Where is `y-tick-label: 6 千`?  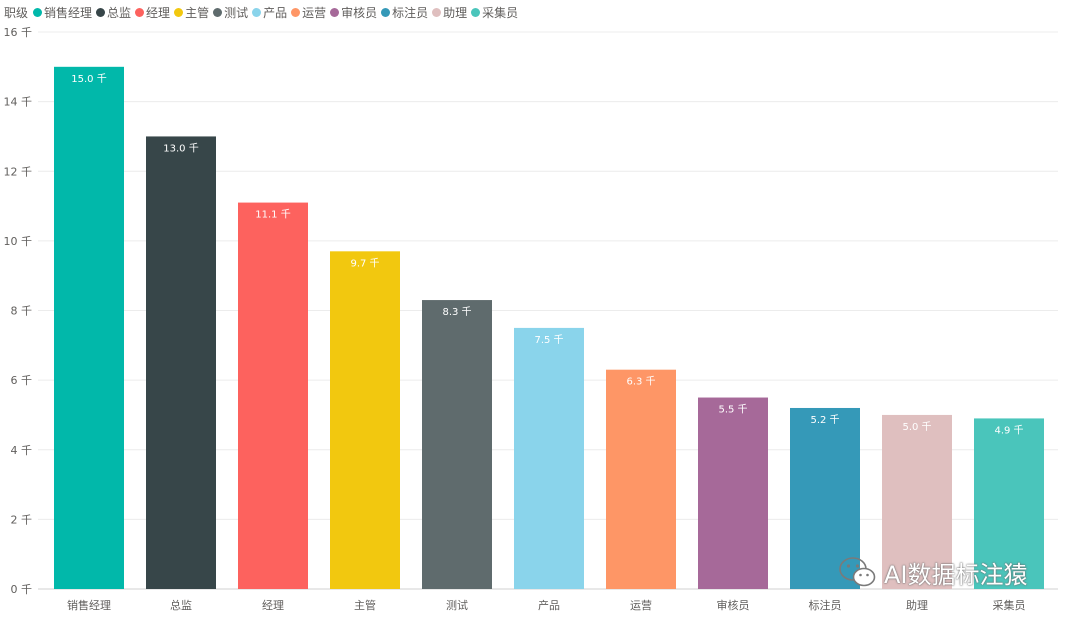
y-tick-label: 6 千 is located at coordinates (22, 380).